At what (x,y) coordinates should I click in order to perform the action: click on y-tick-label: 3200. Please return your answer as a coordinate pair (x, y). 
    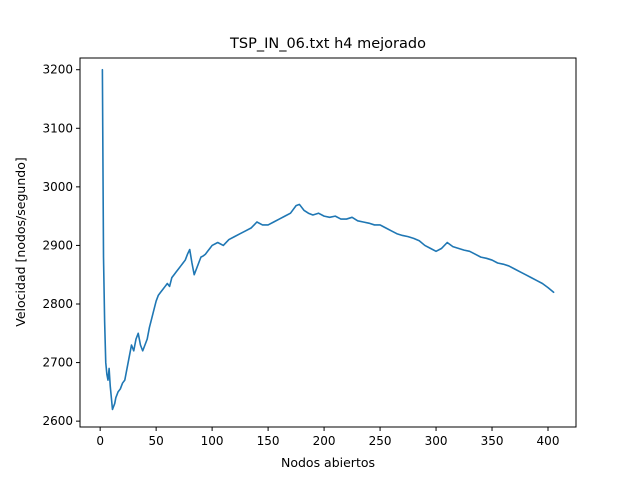
    Looking at the image, I should click on (57, 70).